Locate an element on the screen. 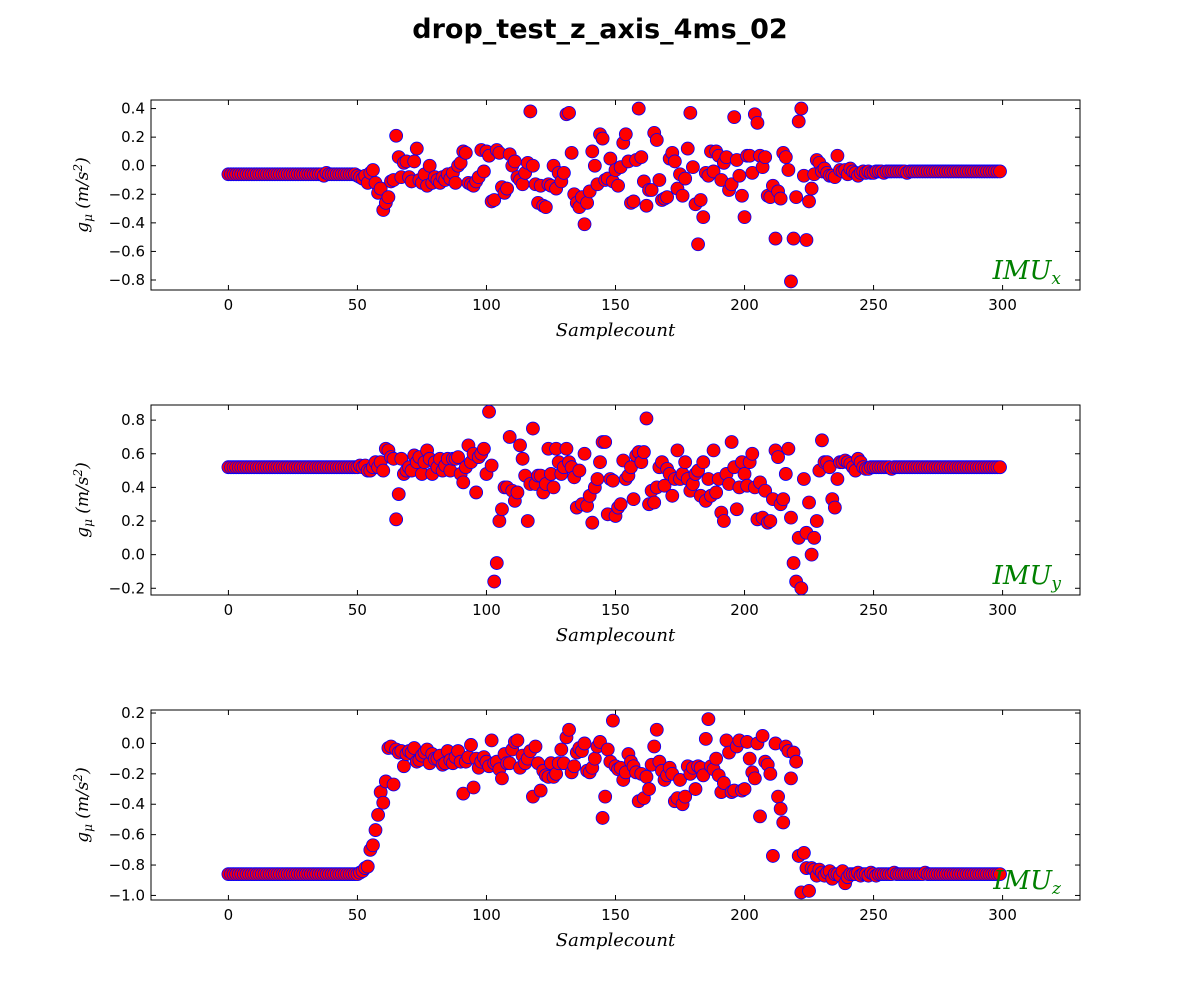 This screenshot has width=1200, height=1000. y-tick-label: 0.4 is located at coordinates (133, 109).